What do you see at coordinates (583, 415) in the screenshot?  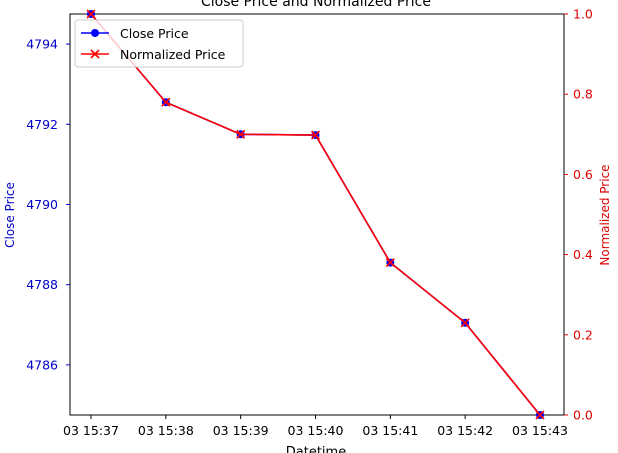 I see `y-right-tick-label: 0.0` at bounding box center [583, 415].